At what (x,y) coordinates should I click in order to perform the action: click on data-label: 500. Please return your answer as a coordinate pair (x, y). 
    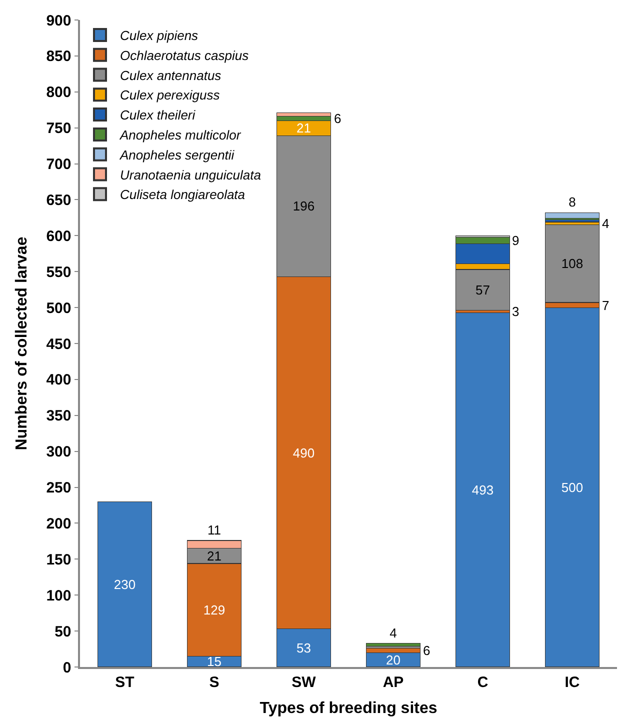
    Looking at the image, I should click on (572, 487).